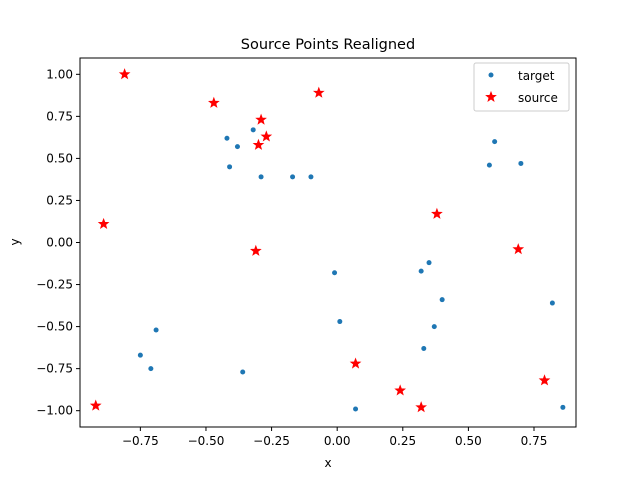 This screenshot has height=480, width=640. What do you see at coordinates (59, 116) in the screenshot?
I see `y-tick-label: 0.75` at bounding box center [59, 116].